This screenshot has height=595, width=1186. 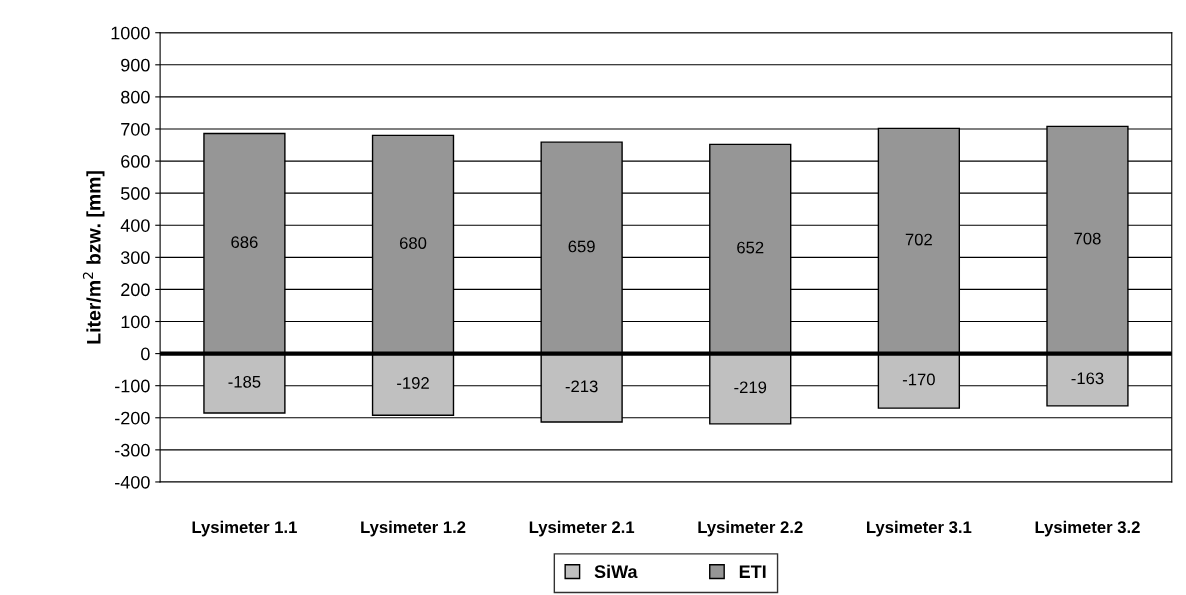 I want to click on y-tick-label: -300, so click(x=132, y=450).